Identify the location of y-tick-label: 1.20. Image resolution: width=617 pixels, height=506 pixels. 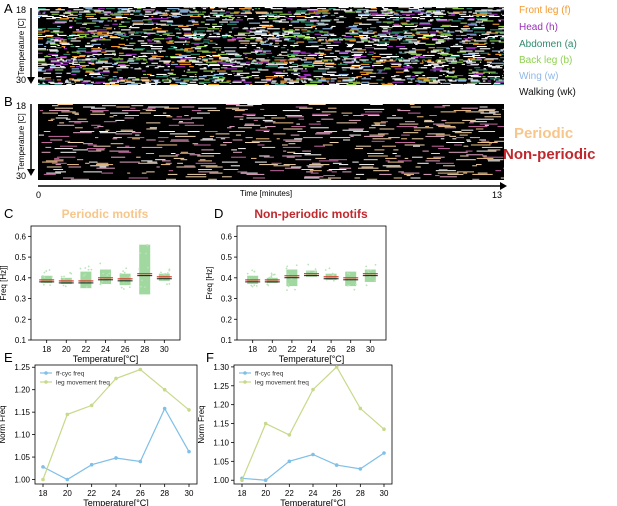
(221, 405).